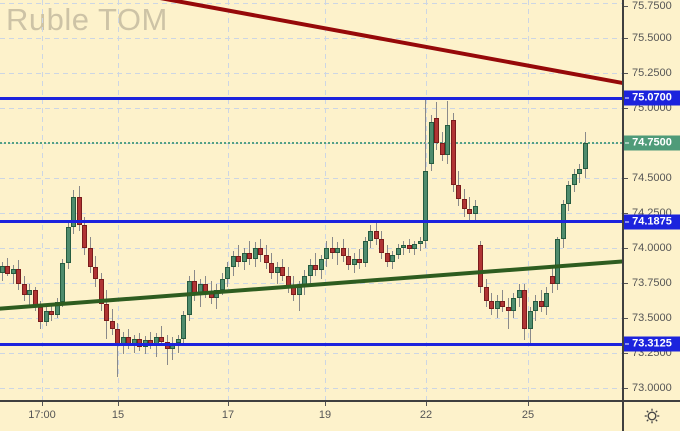  I want to click on price-tick-label: 75.2500, so click(652, 72).